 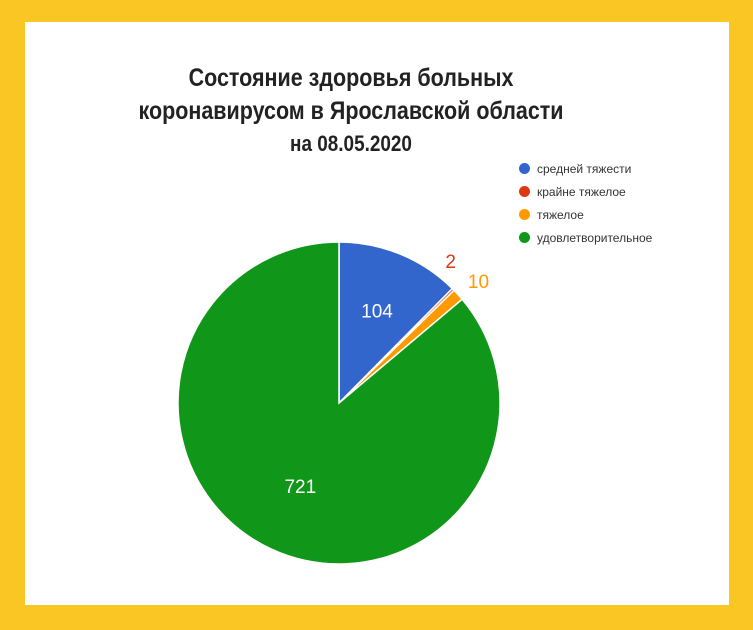 I want to click on pie-label-critical: 2, so click(x=450, y=262).